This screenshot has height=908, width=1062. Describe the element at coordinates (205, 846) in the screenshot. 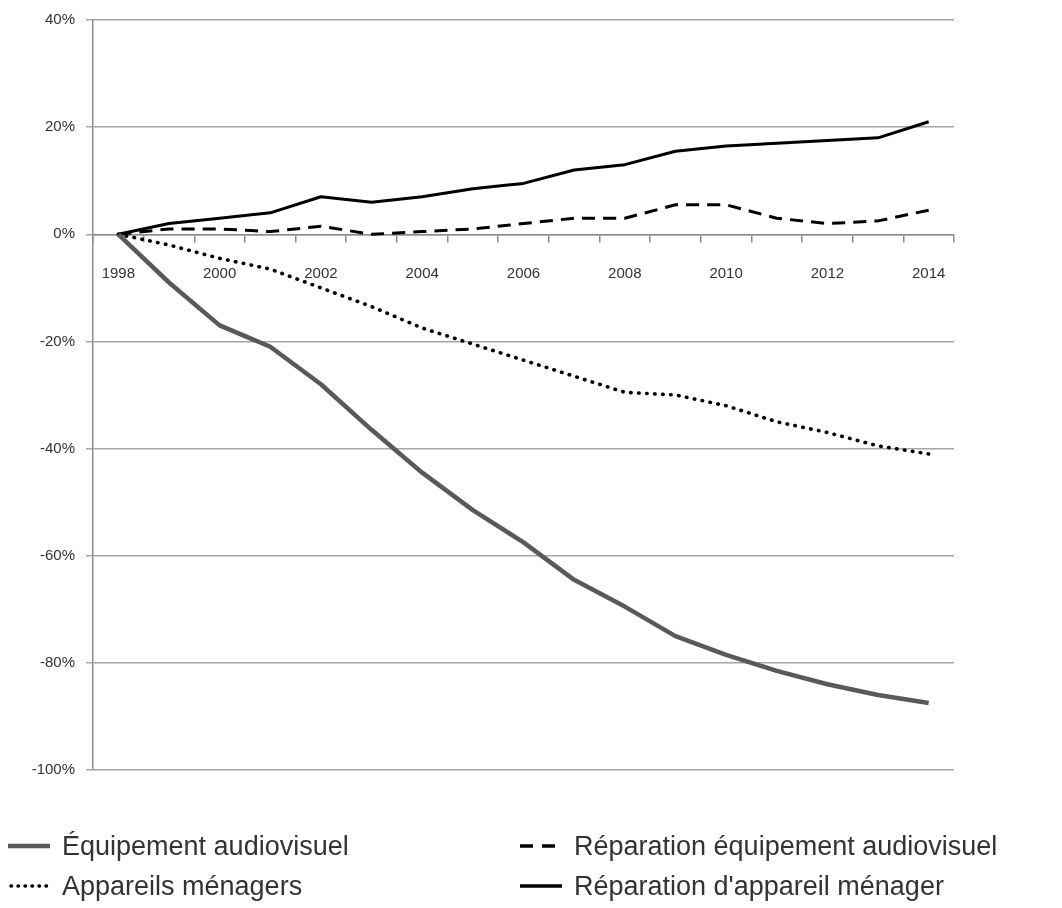

I see `legend-label: Équipement audiovisuel` at that location.